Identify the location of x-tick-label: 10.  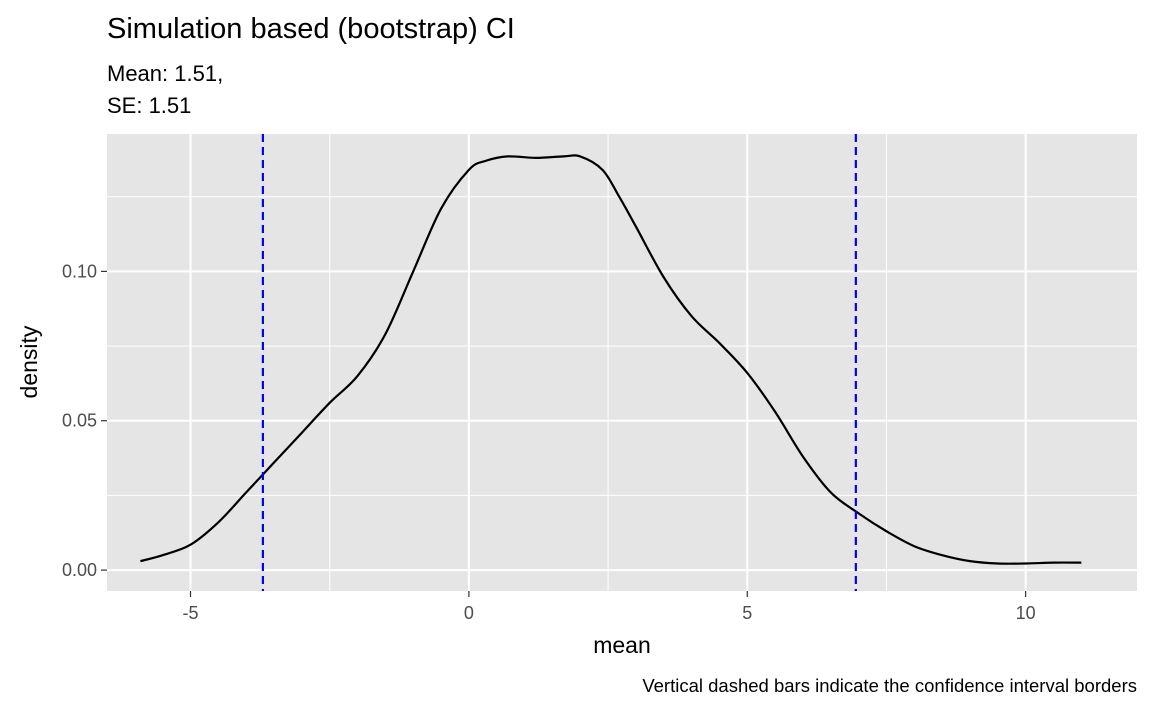
(1026, 613).